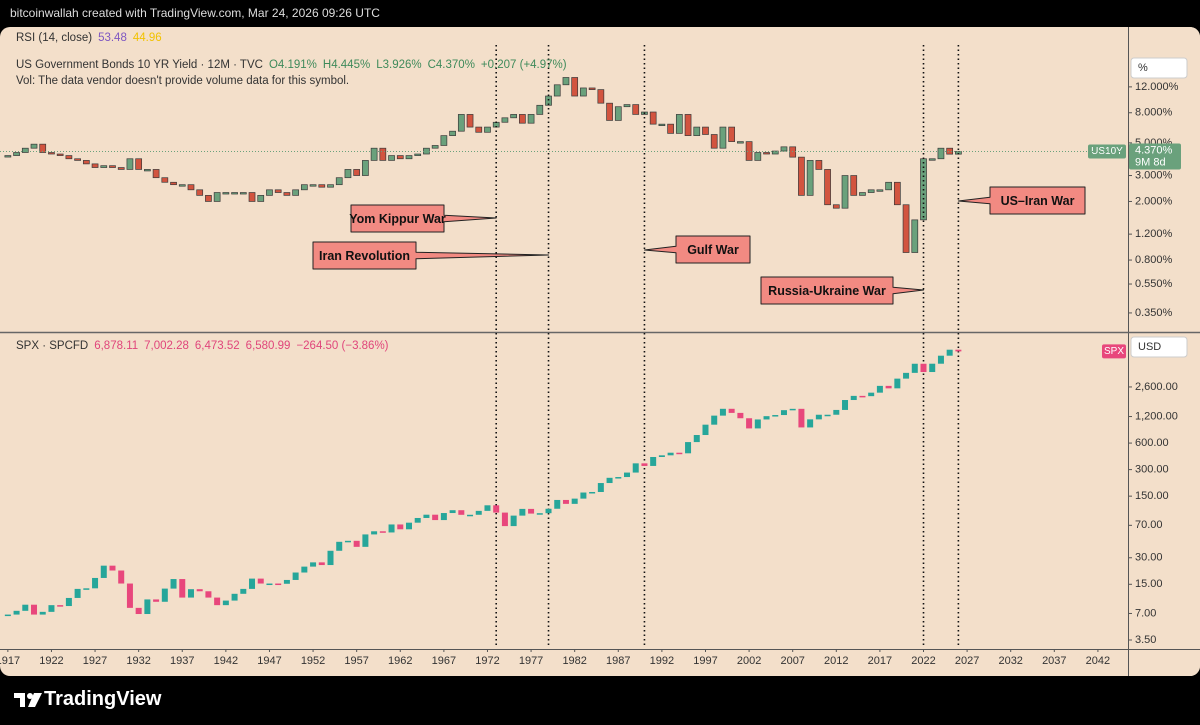  Describe the element at coordinates (54, 38) in the screenshot. I see `indicator-name: RSI (14, close)` at that location.